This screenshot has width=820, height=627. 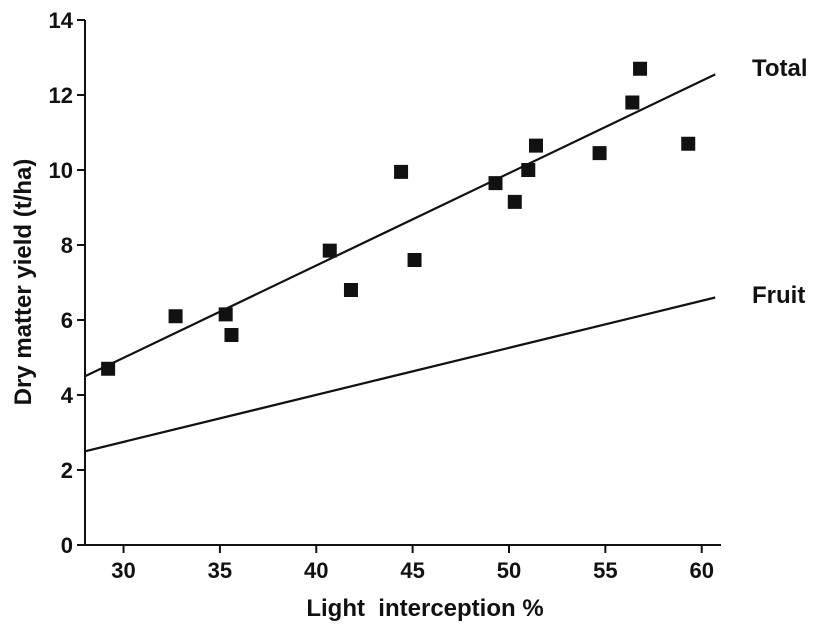 I want to click on y-axis-ticks: 0 2 4 6 8 10 12 14, so click(x=67, y=283).